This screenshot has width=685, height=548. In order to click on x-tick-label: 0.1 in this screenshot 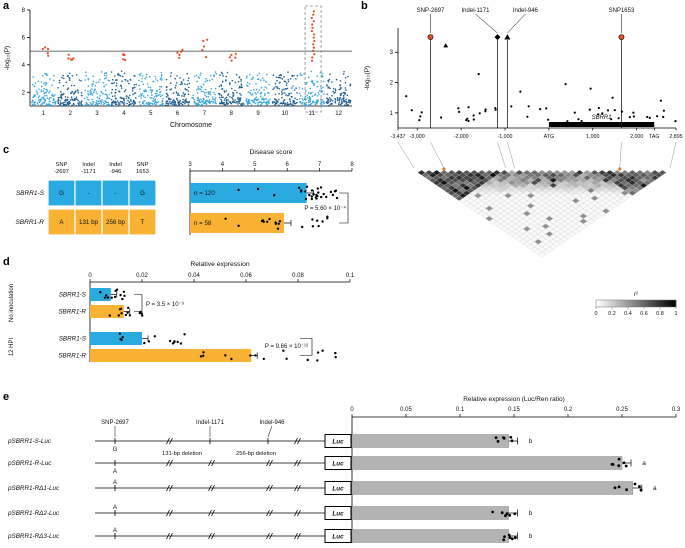, I will do `click(460, 410)`.